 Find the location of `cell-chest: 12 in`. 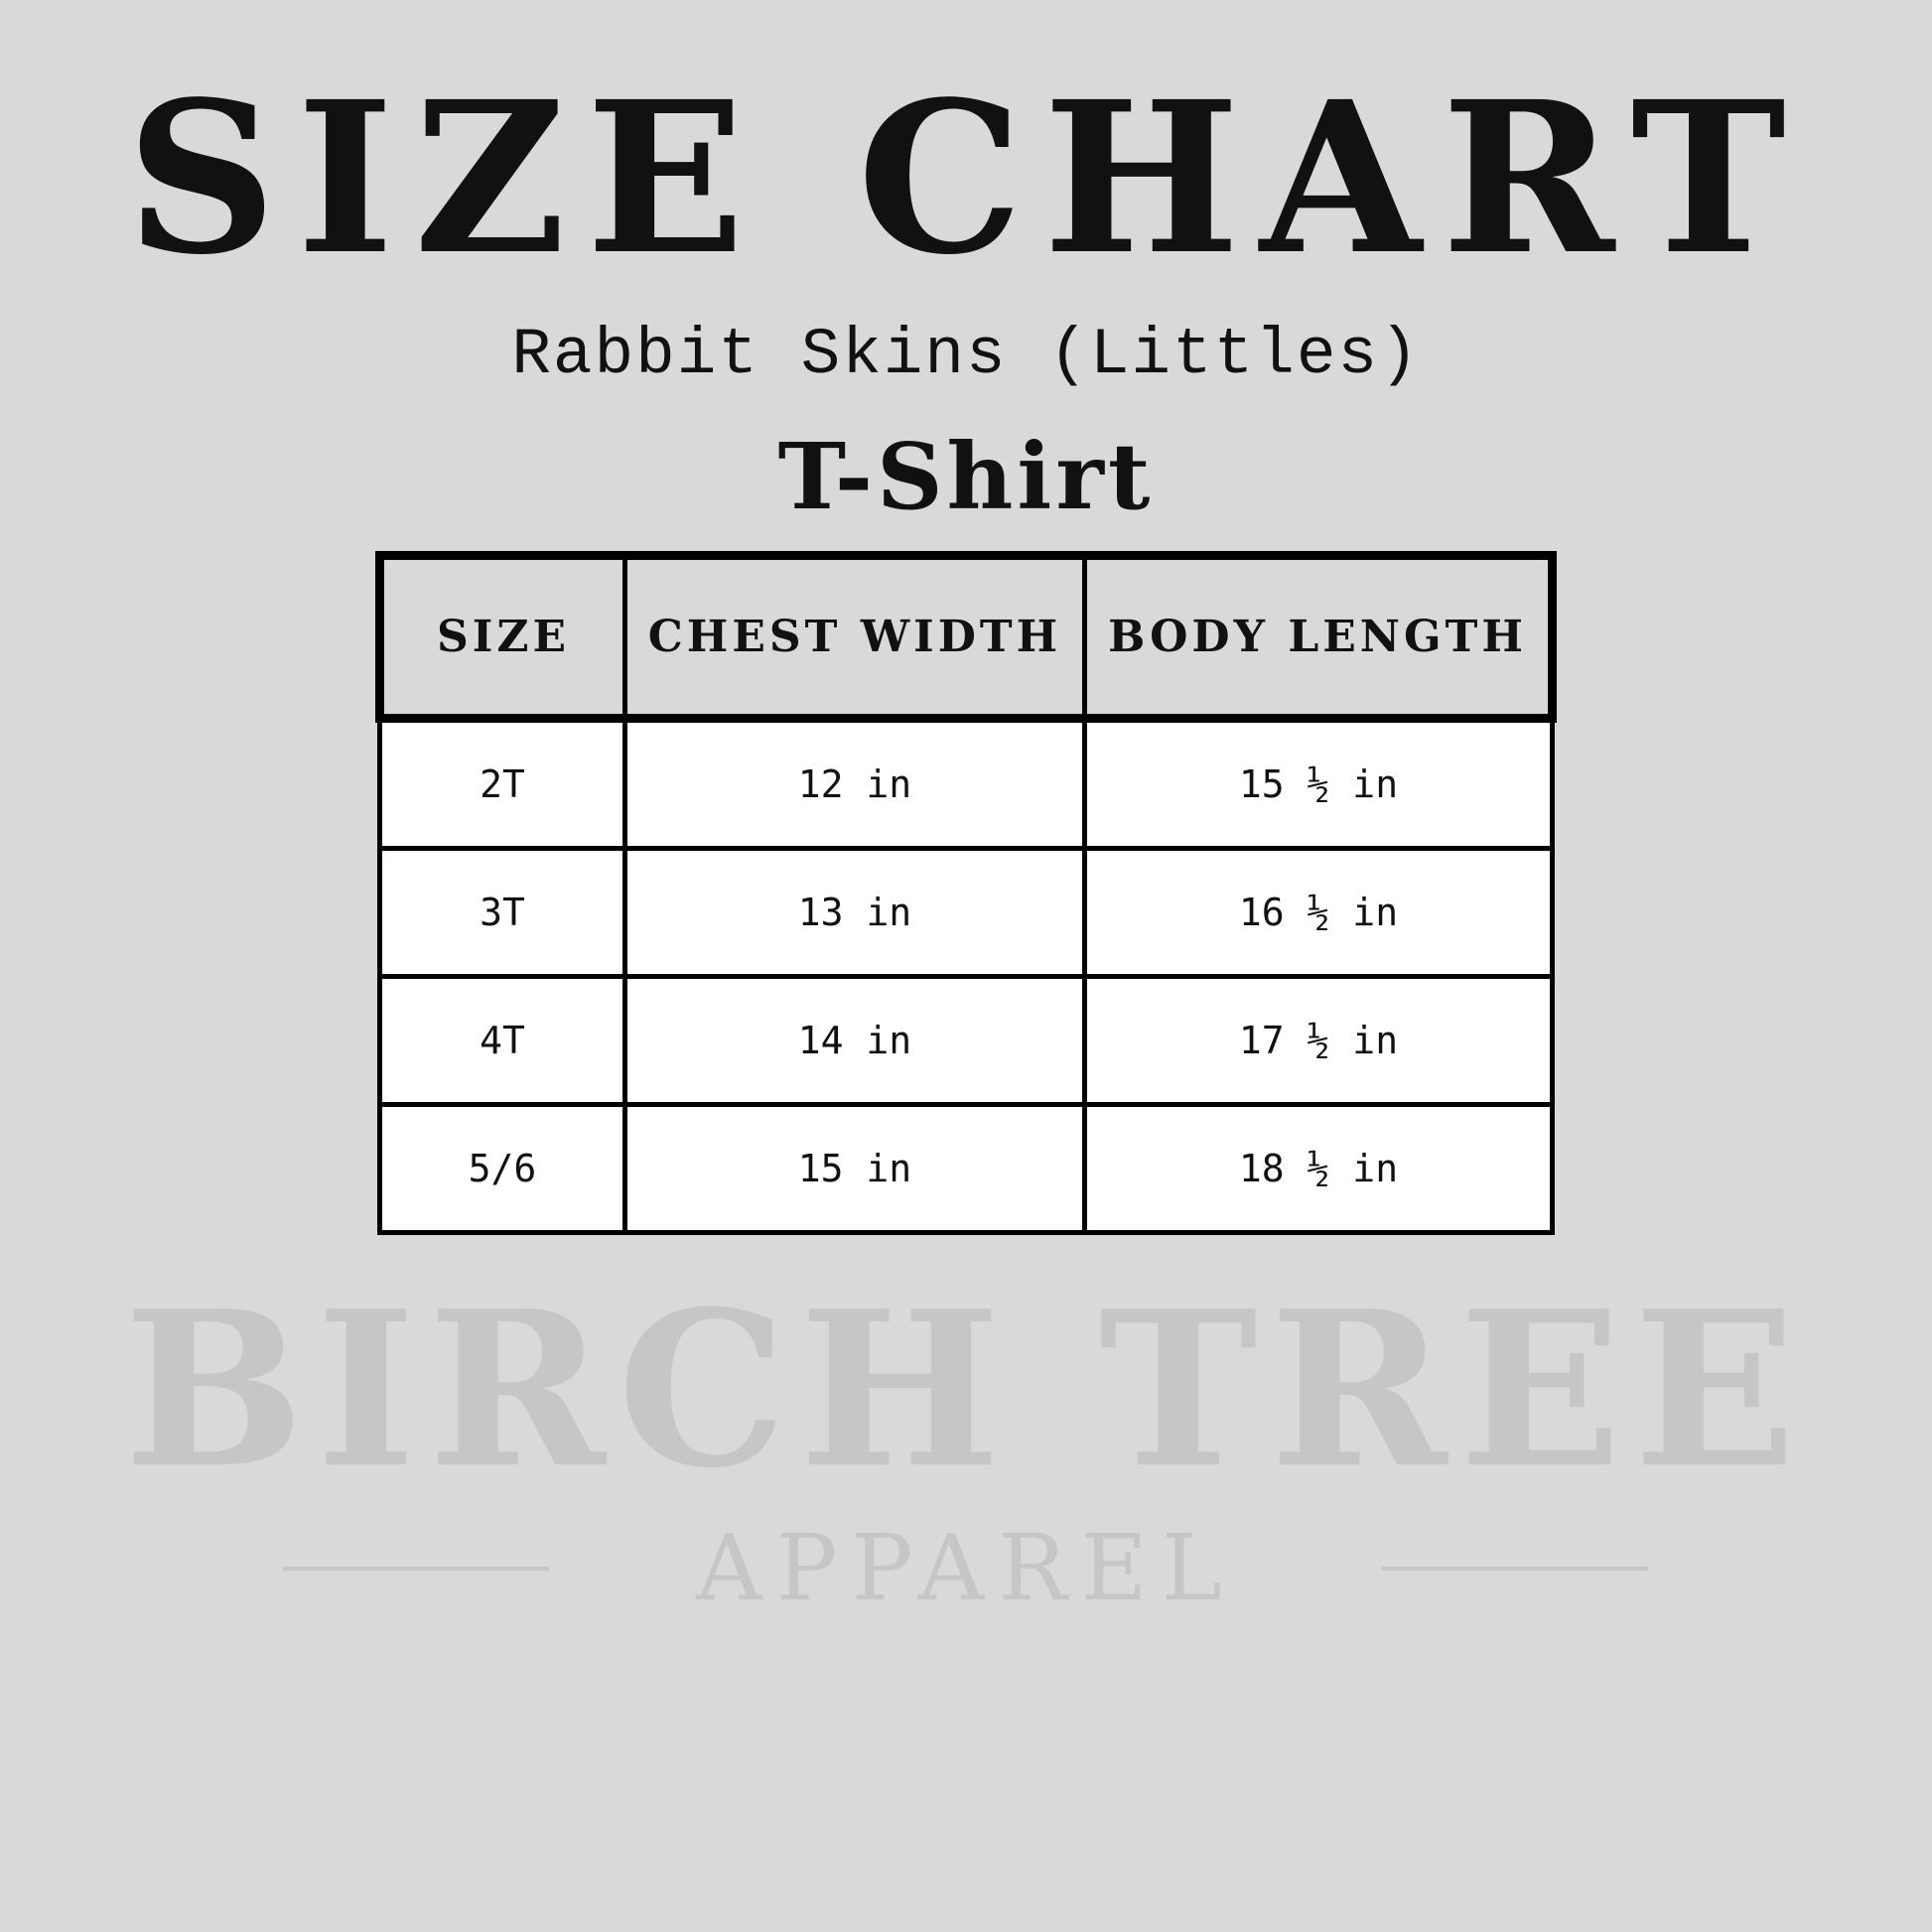

cell-chest: 12 in is located at coordinates (854, 784).